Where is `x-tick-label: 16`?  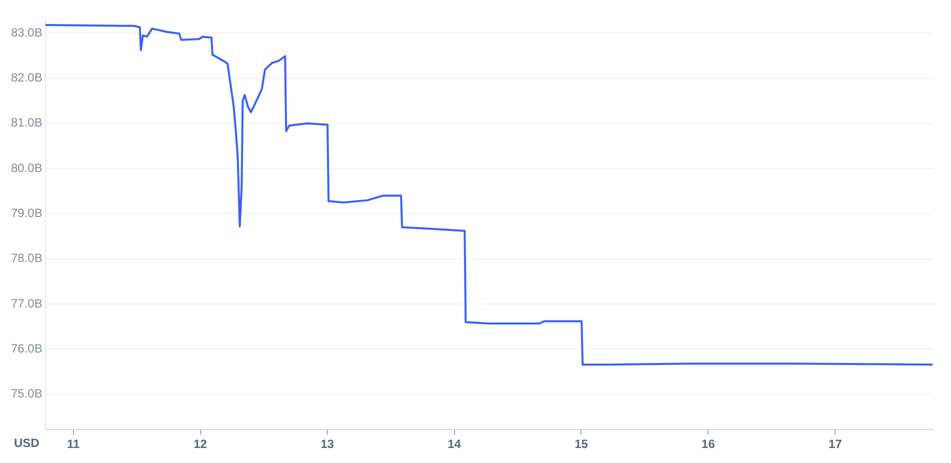 x-tick-label: 16 is located at coordinates (709, 444).